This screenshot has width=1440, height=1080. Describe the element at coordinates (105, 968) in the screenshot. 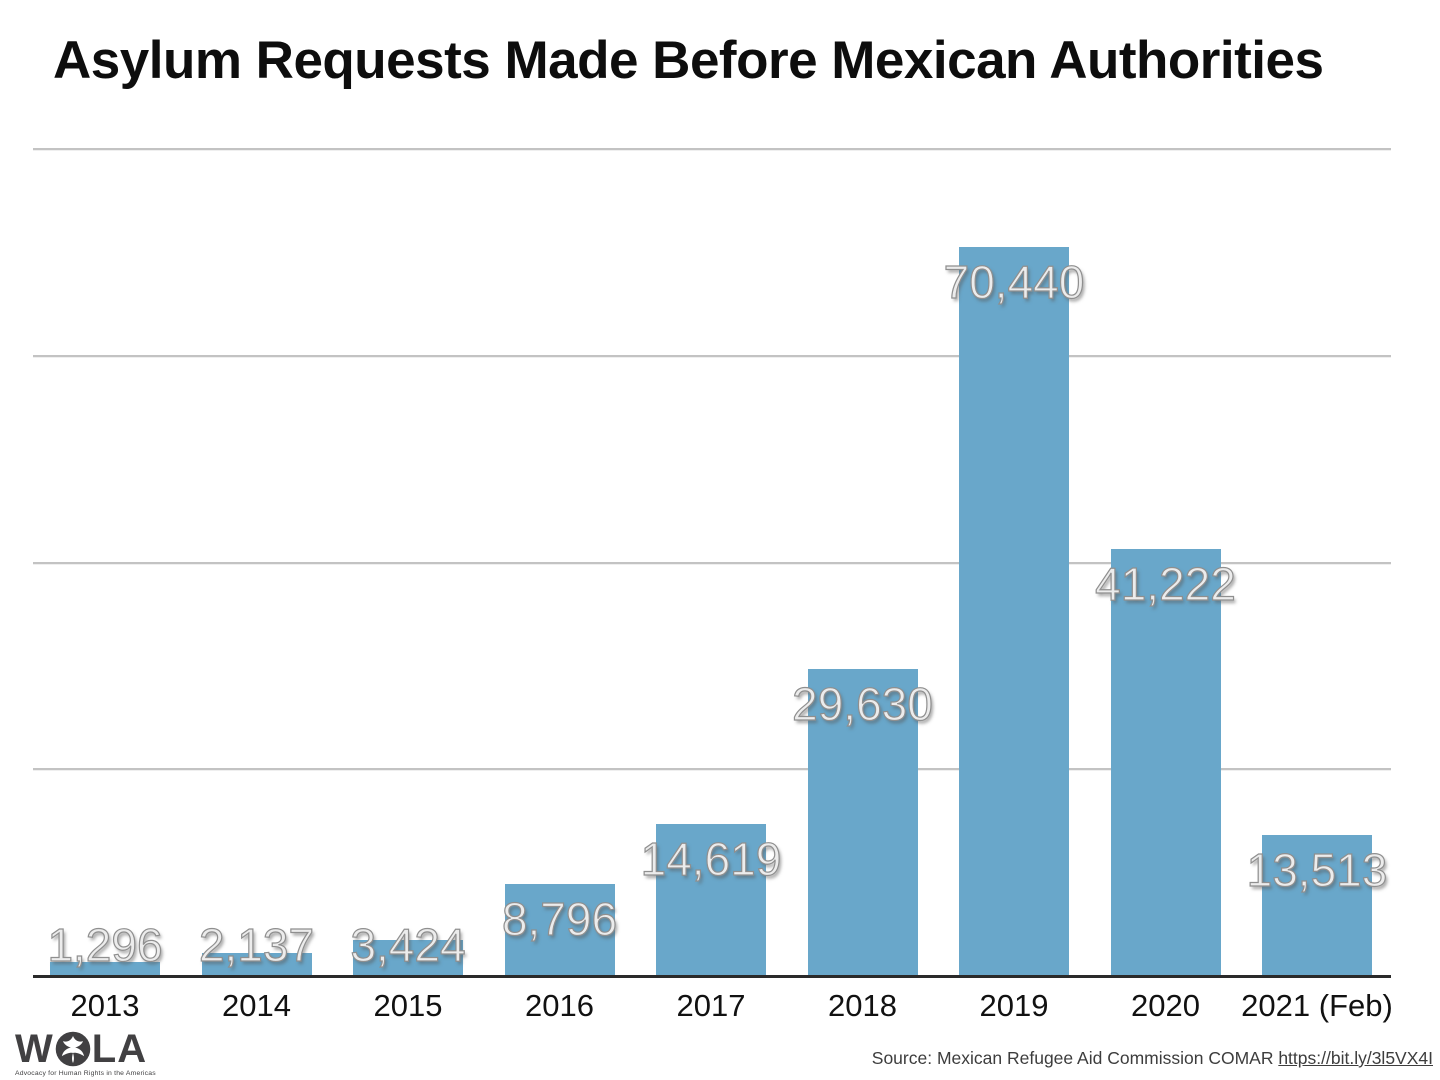

I see `bar-2013` at that location.